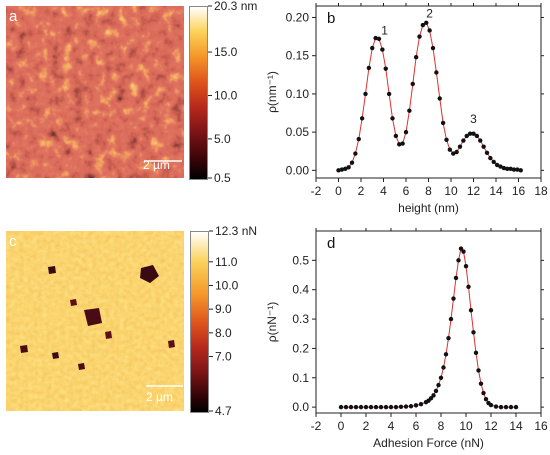 The height and width of the screenshot is (455, 550). What do you see at coordinates (222, 139) in the screenshot?
I see `panel-a-colorbar-tick-label: 5.0` at bounding box center [222, 139].